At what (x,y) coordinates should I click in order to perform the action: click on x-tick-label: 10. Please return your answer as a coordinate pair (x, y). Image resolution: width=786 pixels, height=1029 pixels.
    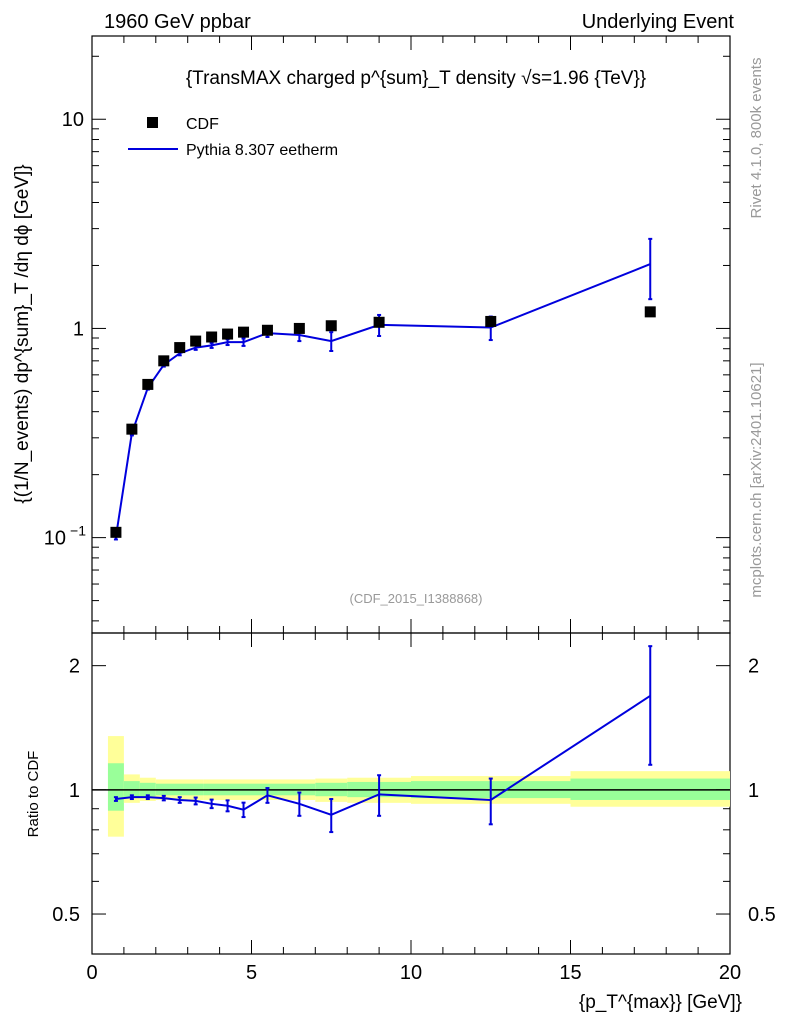
    Looking at the image, I should click on (411, 973).